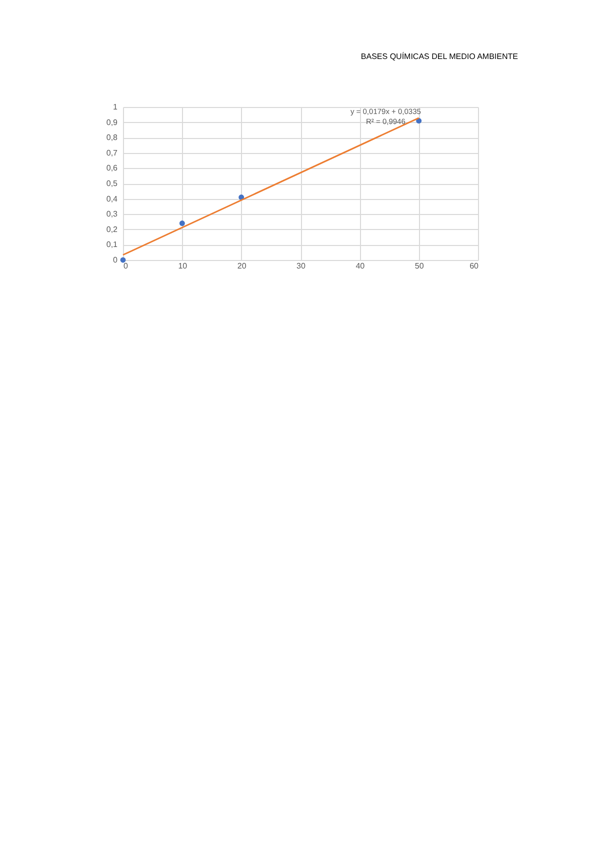 This screenshot has width=600, height=848. What do you see at coordinates (242, 266) in the screenshot?
I see `x-tick-label: 20` at bounding box center [242, 266].